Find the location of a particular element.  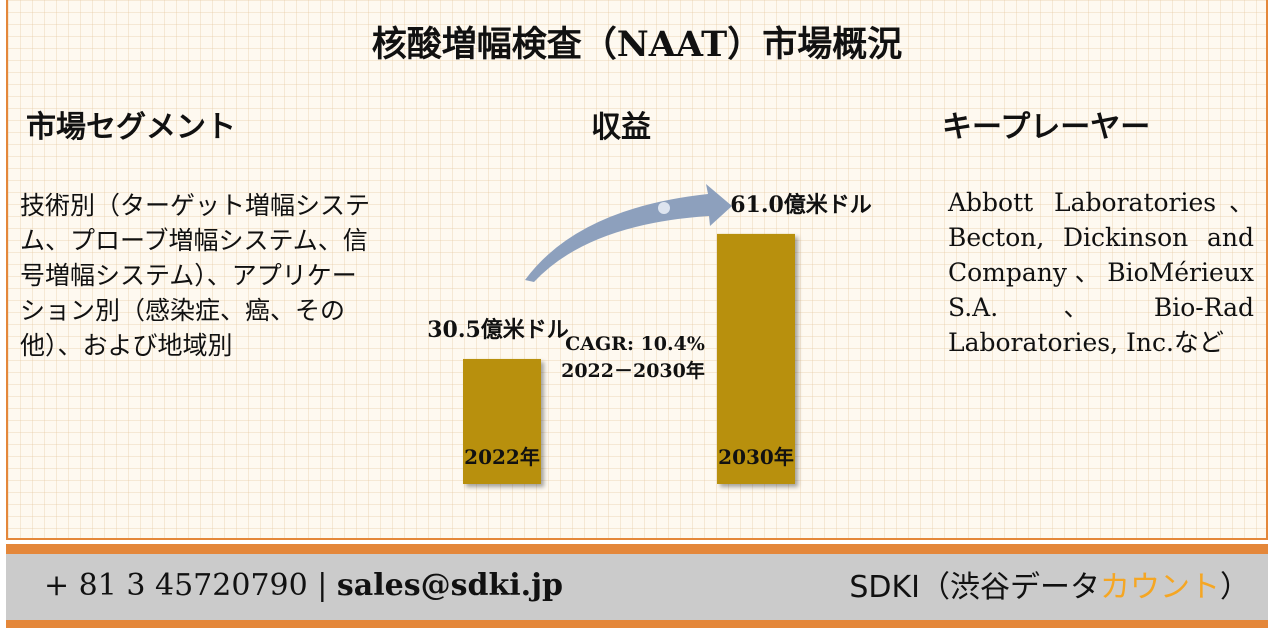

footer-bottom-stripe is located at coordinates (637, 624).